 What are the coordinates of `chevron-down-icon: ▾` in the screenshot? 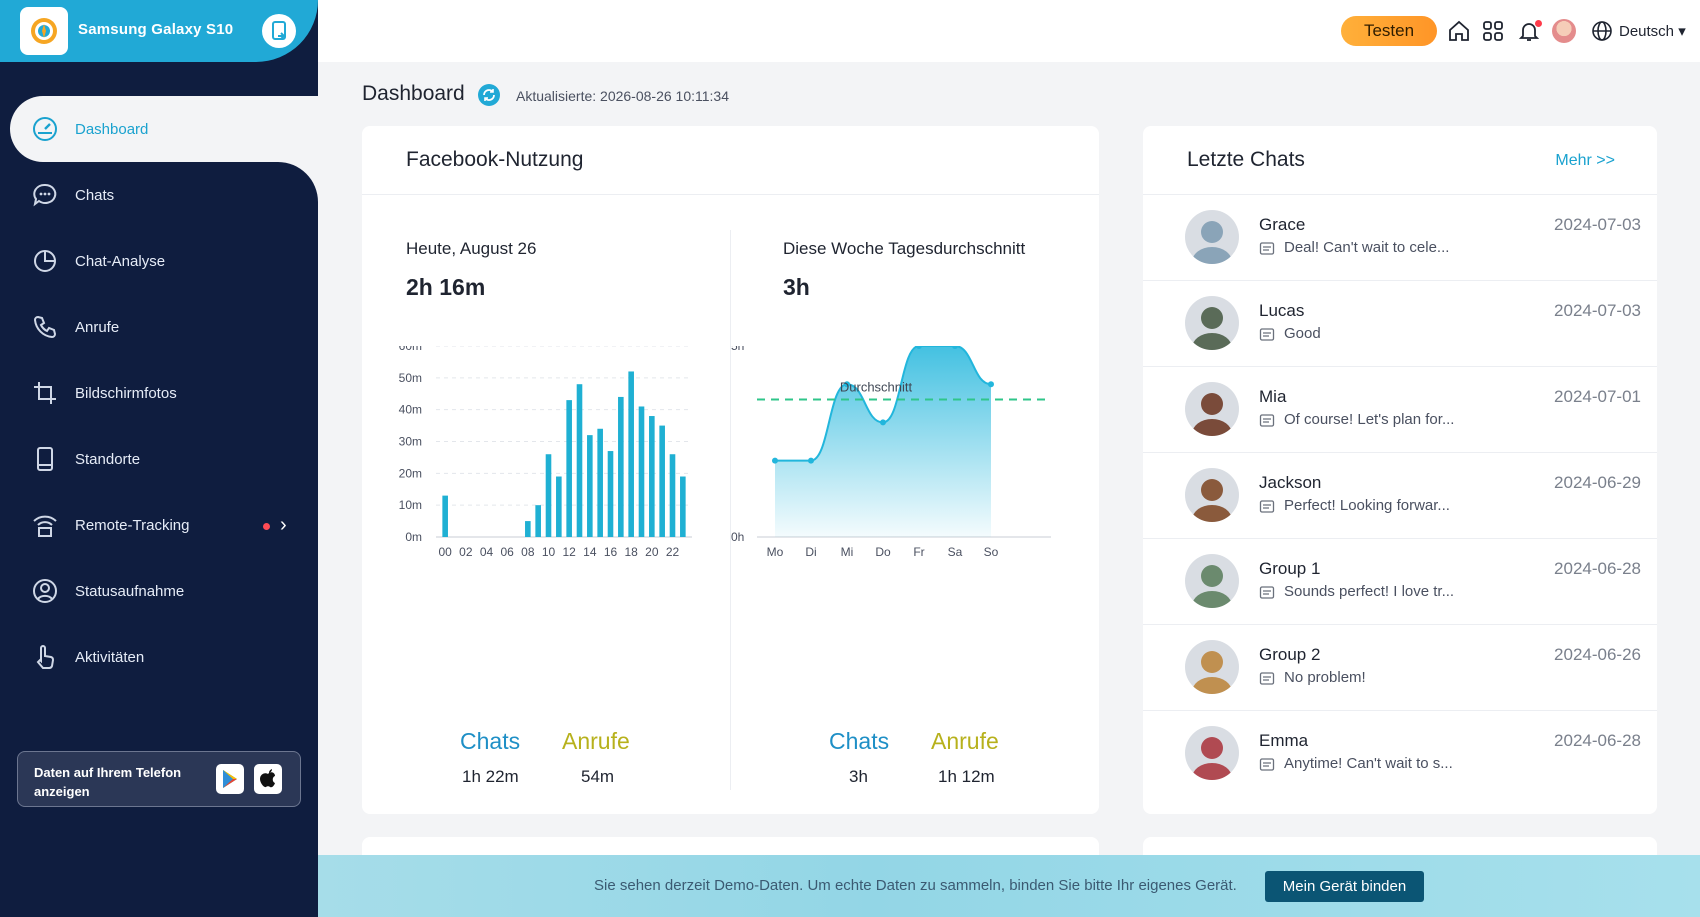 It's located at (1682, 31).